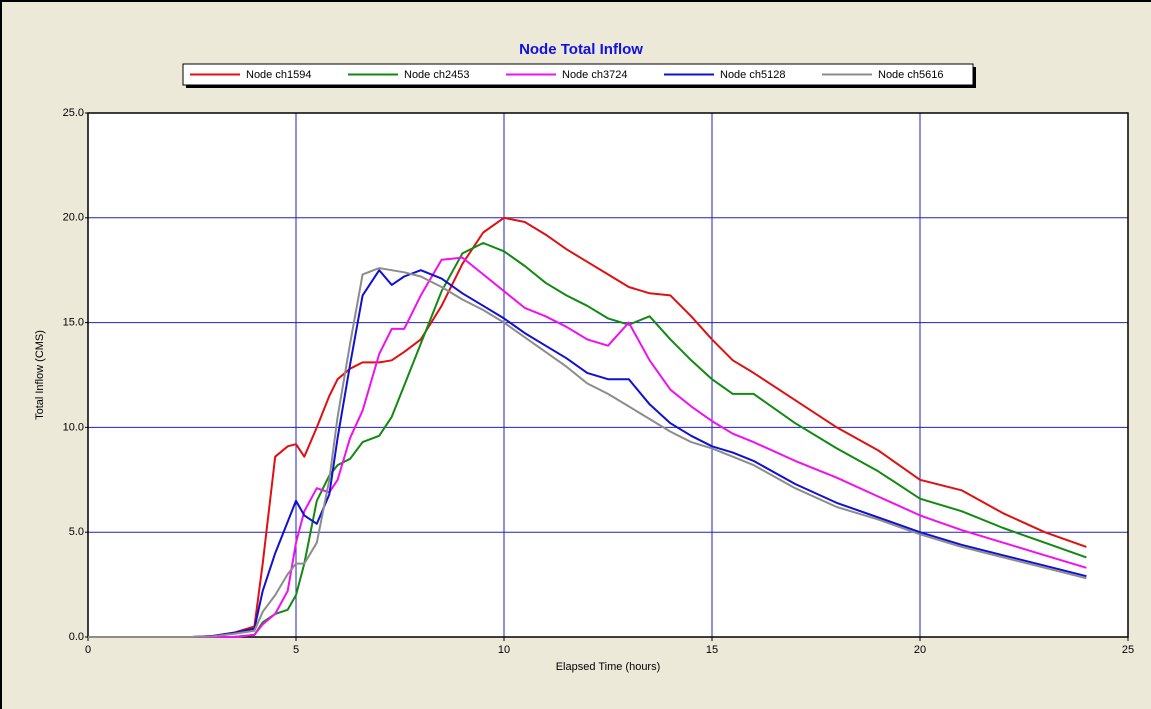 This screenshot has height=709, width=1151. I want to click on y-tick-label: 15.0, so click(73, 323).